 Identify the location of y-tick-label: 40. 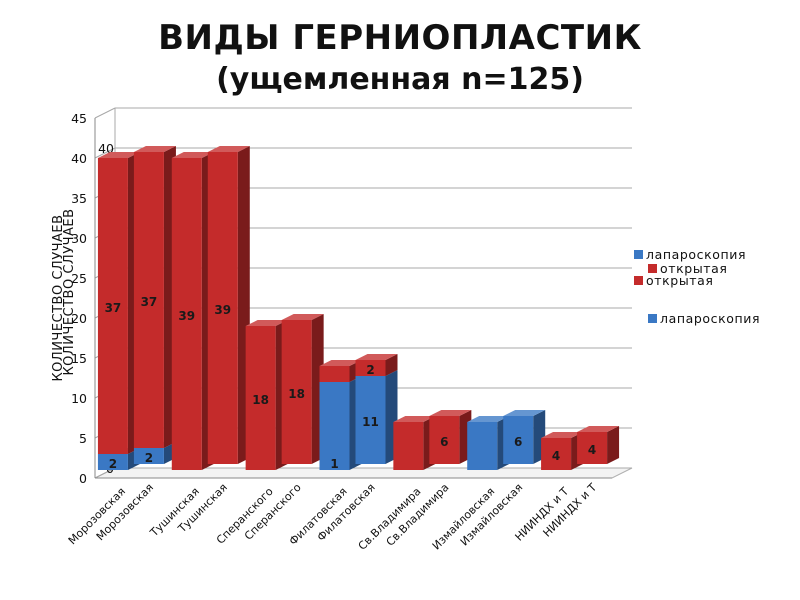
(79, 158).